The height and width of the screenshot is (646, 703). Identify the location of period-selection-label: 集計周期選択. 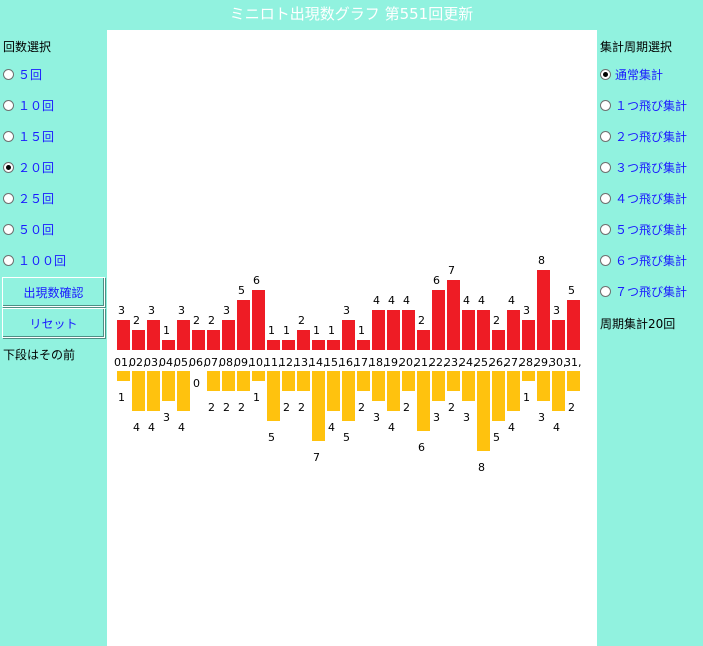
(636, 47).